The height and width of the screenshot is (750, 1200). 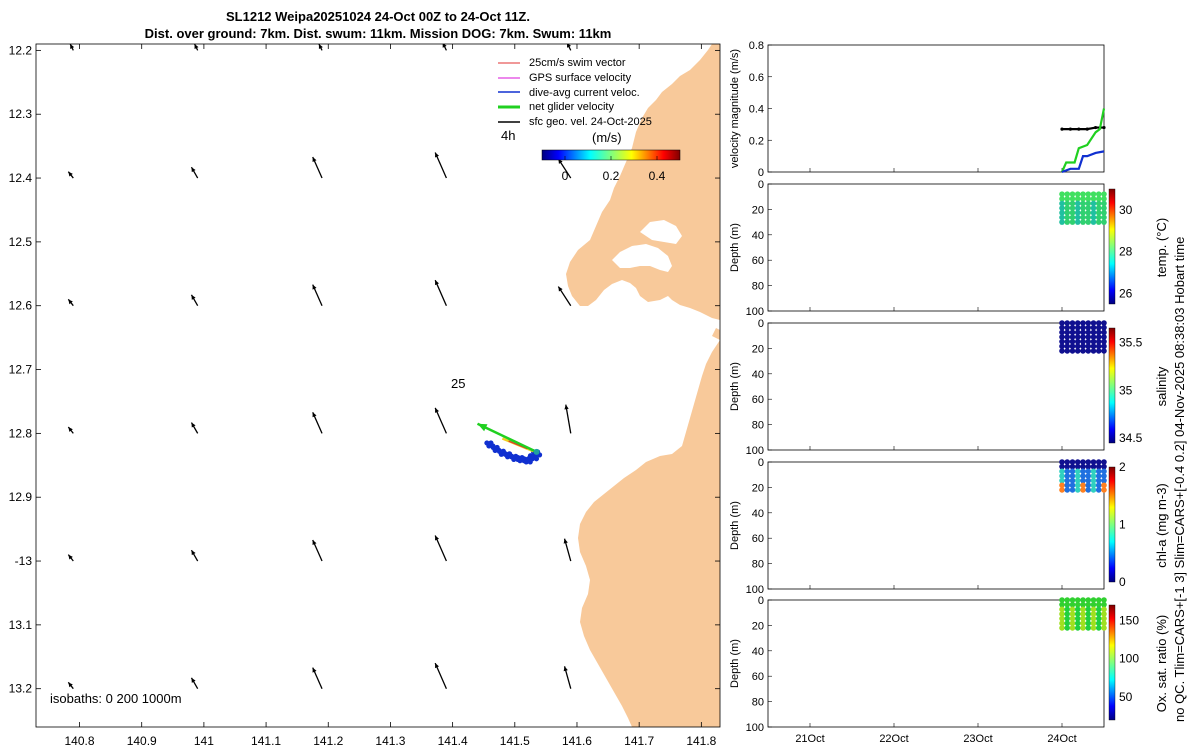 What do you see at coordinates (936, 108) in the screenshot?
I see `panel-frame` at bounding box center [936, 108].